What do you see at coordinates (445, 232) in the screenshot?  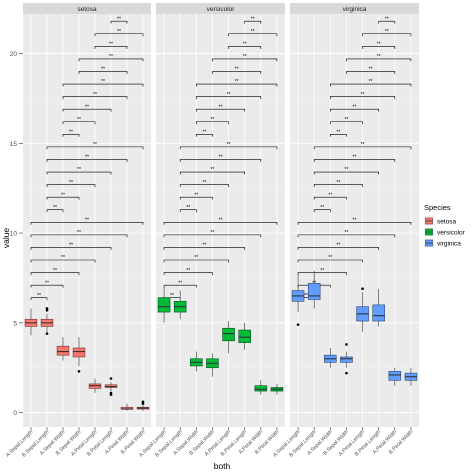 I see `legend-item-versicolor: versicolor` at bounding box center [445, 232].